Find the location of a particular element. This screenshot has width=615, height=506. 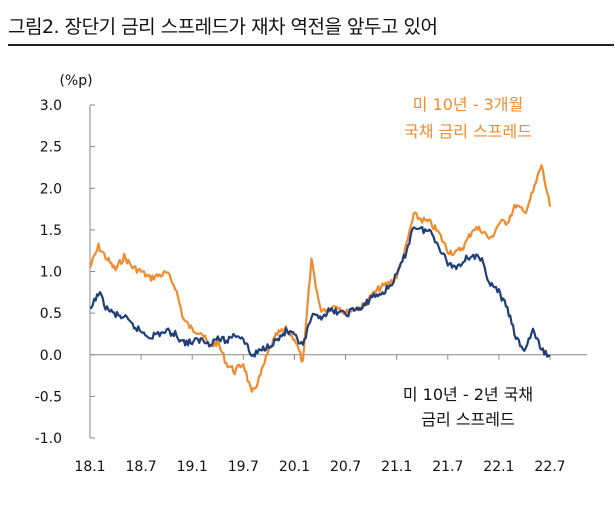

orange-series-label-line-1: 미 10년 - 3개월 is located at coordinates (468, 104).